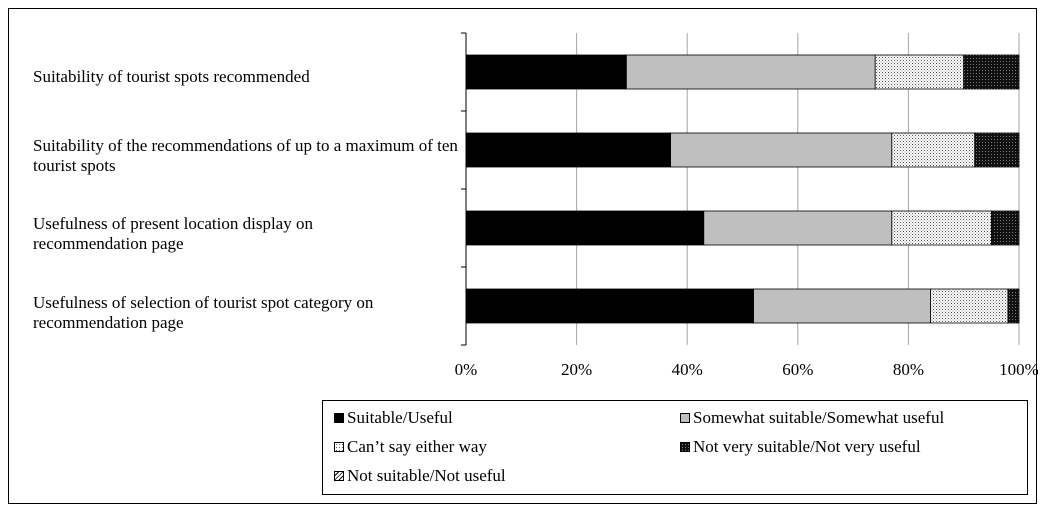 The height and width of the screenshot is (510, 1043). What do you see at coordinates (1018, 369) in the screenshot?
I see `x-tick-label-5: 100%` at bounding box center [1018, 369].